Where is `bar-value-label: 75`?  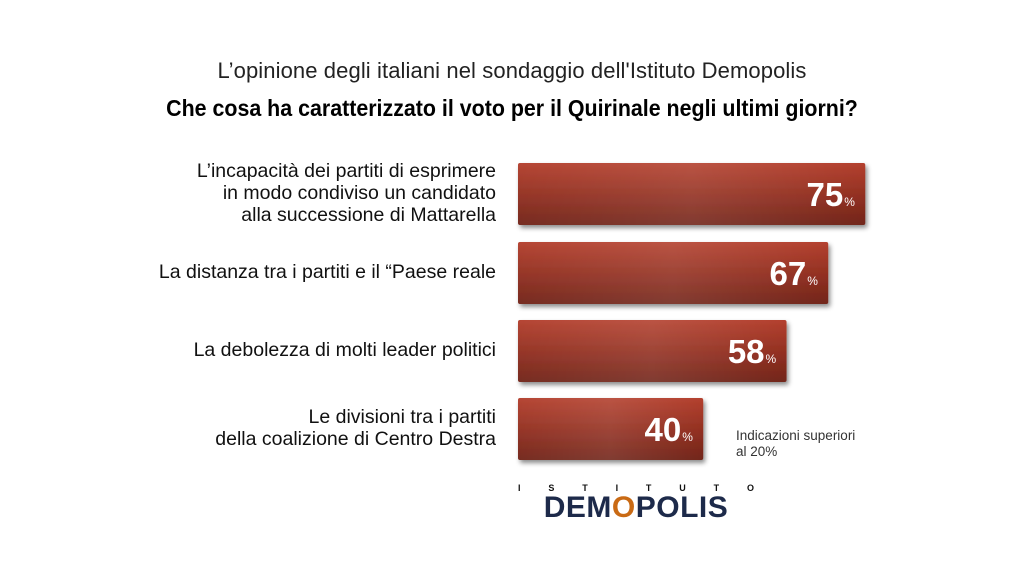 bar-value-label: 75 is located at coordinates (825, 194).